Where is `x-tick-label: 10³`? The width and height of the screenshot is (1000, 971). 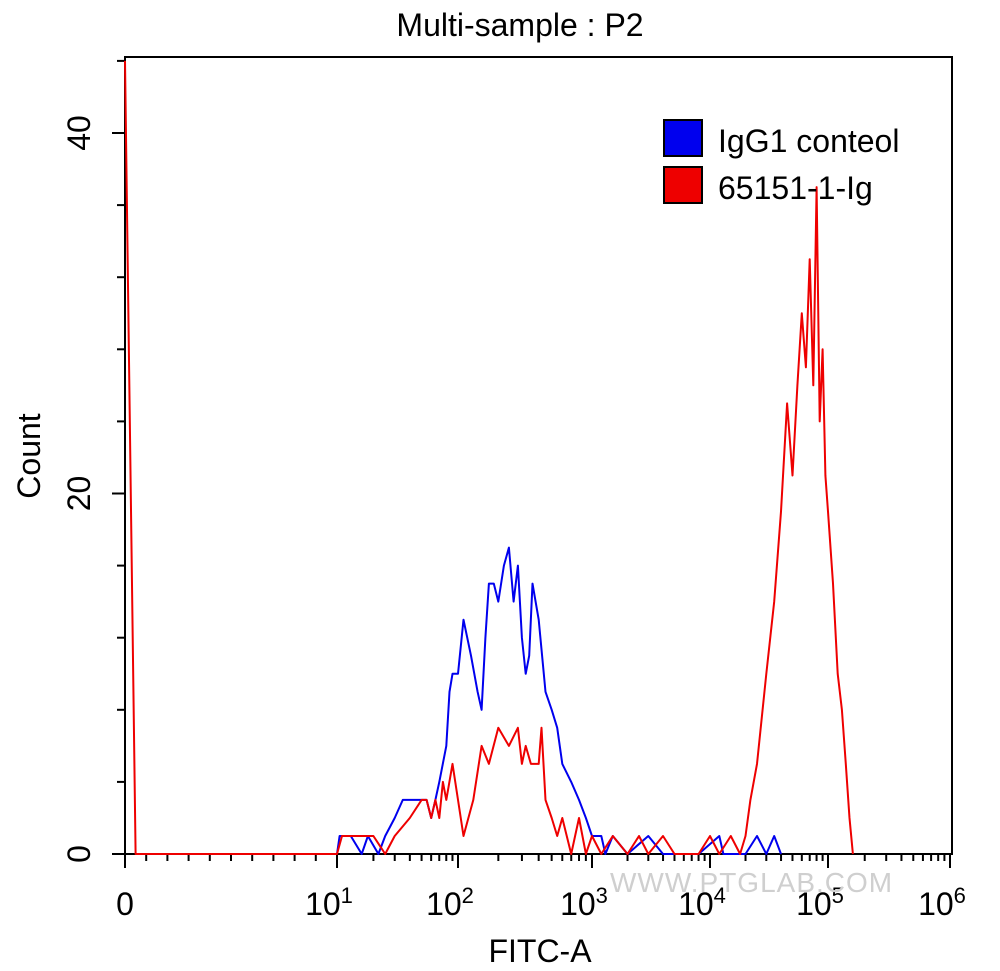 x-tick-label: 10³ is located at coordinates (584, 902).